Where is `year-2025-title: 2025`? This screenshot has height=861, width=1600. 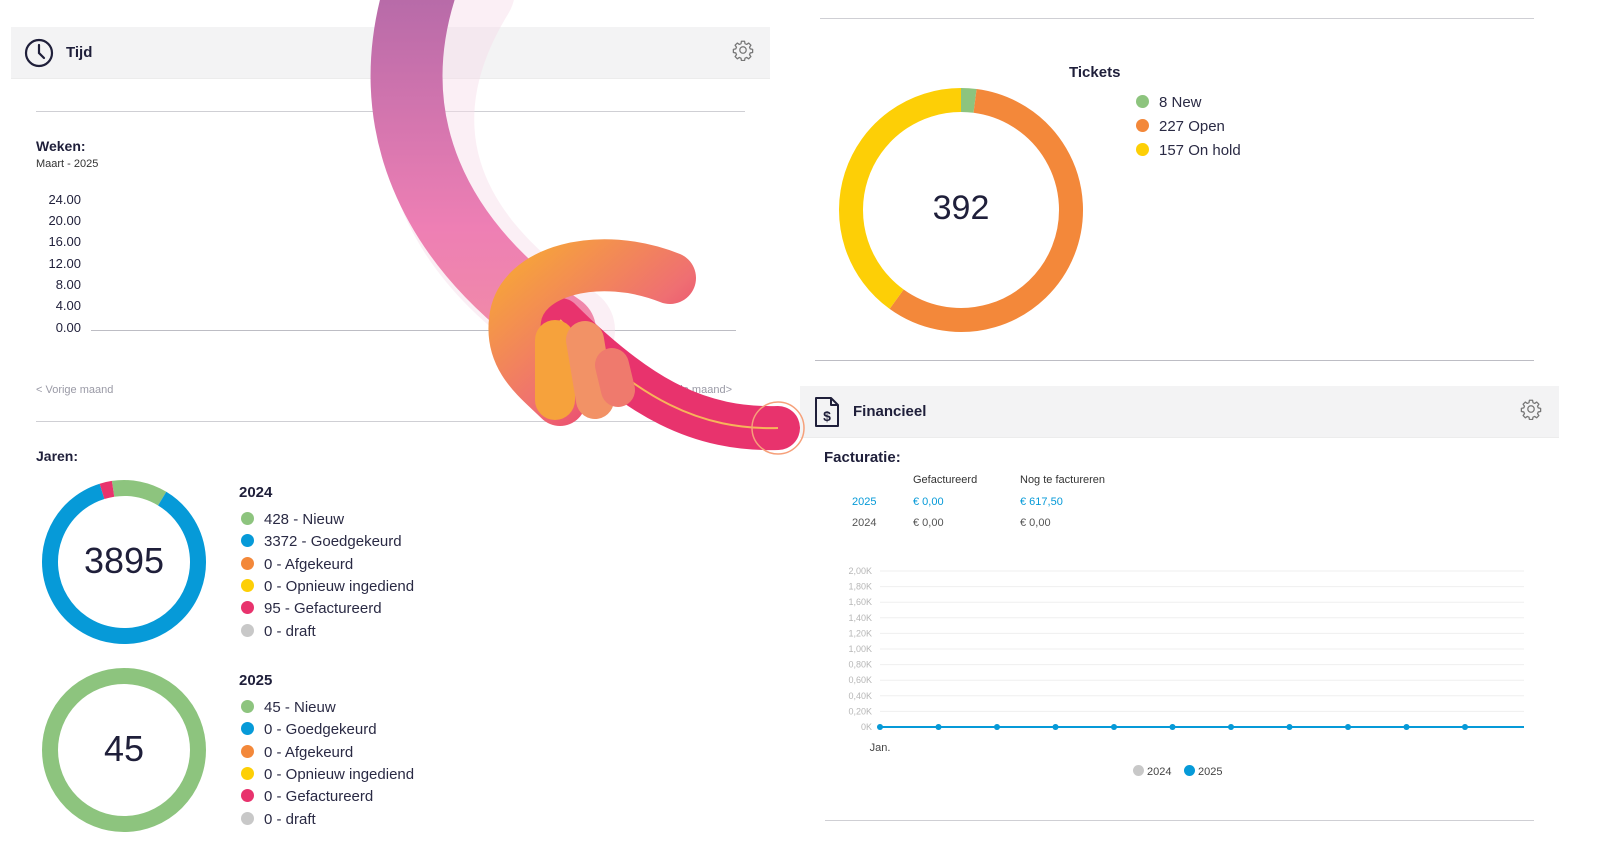
year-2025-title: 2025 is located at coordinates (256, 680).